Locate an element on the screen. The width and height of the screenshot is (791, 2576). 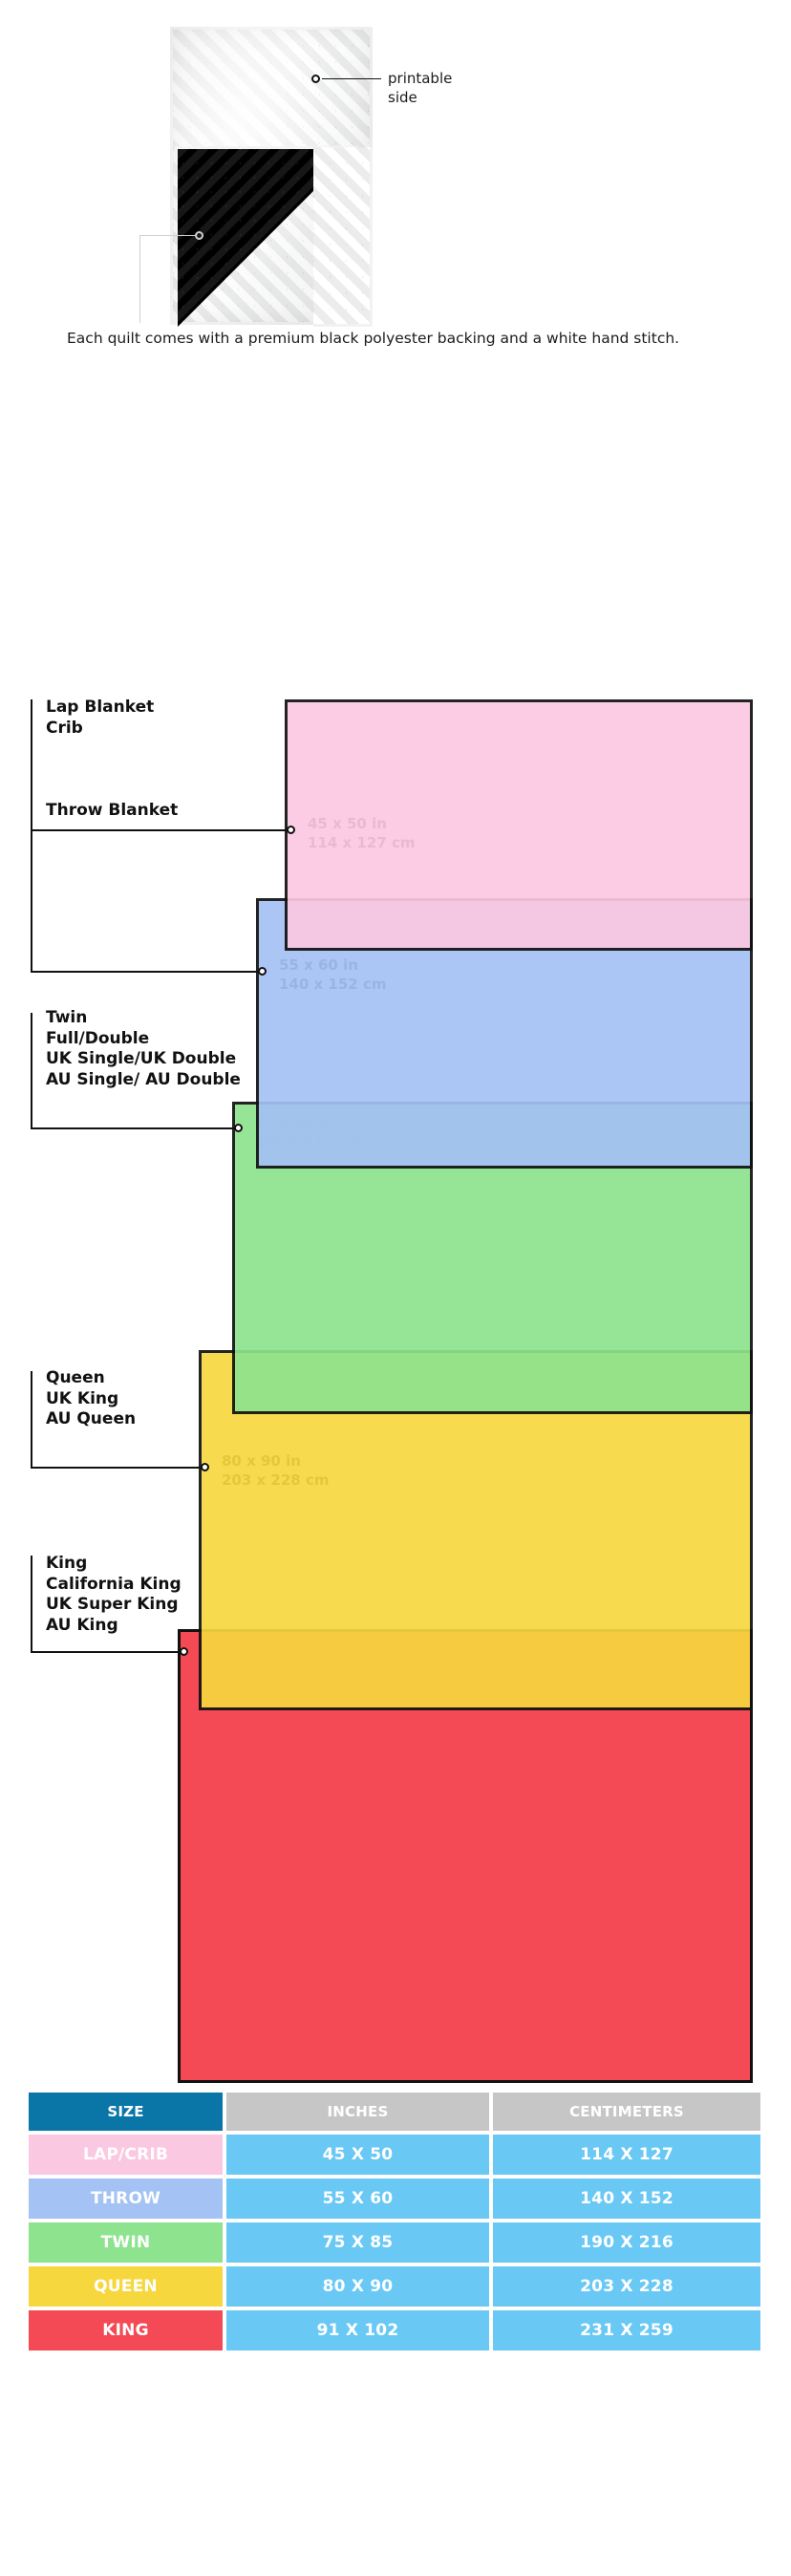
table-cell-centimeters: 231 X 259 is located at coordinates (626, 2330).